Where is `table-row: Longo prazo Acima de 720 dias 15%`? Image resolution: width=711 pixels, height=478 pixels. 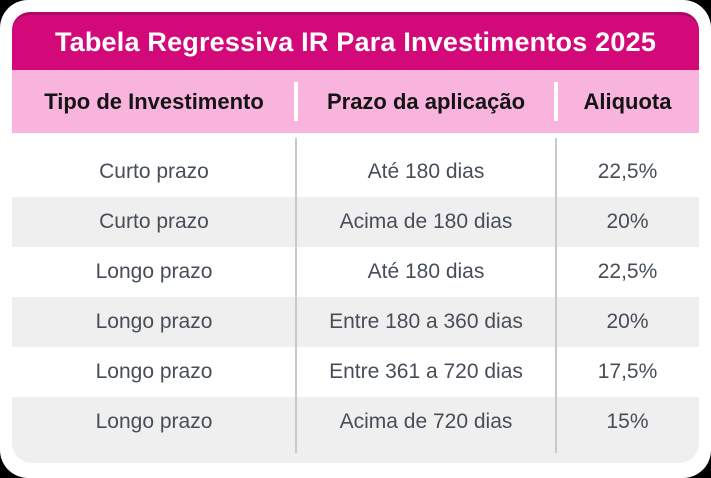 table-row: Longo prazo Acima de 720 dias 15% is located at coordinates (355, 430).